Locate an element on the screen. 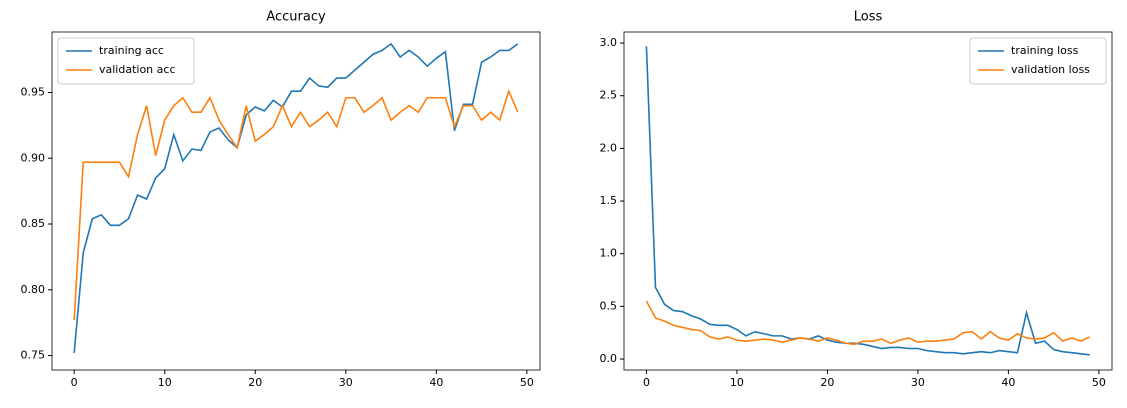 The height and width of the screenshot is (408, 1127). legend: training loss validation loss is located at coordinates (1038, 61).